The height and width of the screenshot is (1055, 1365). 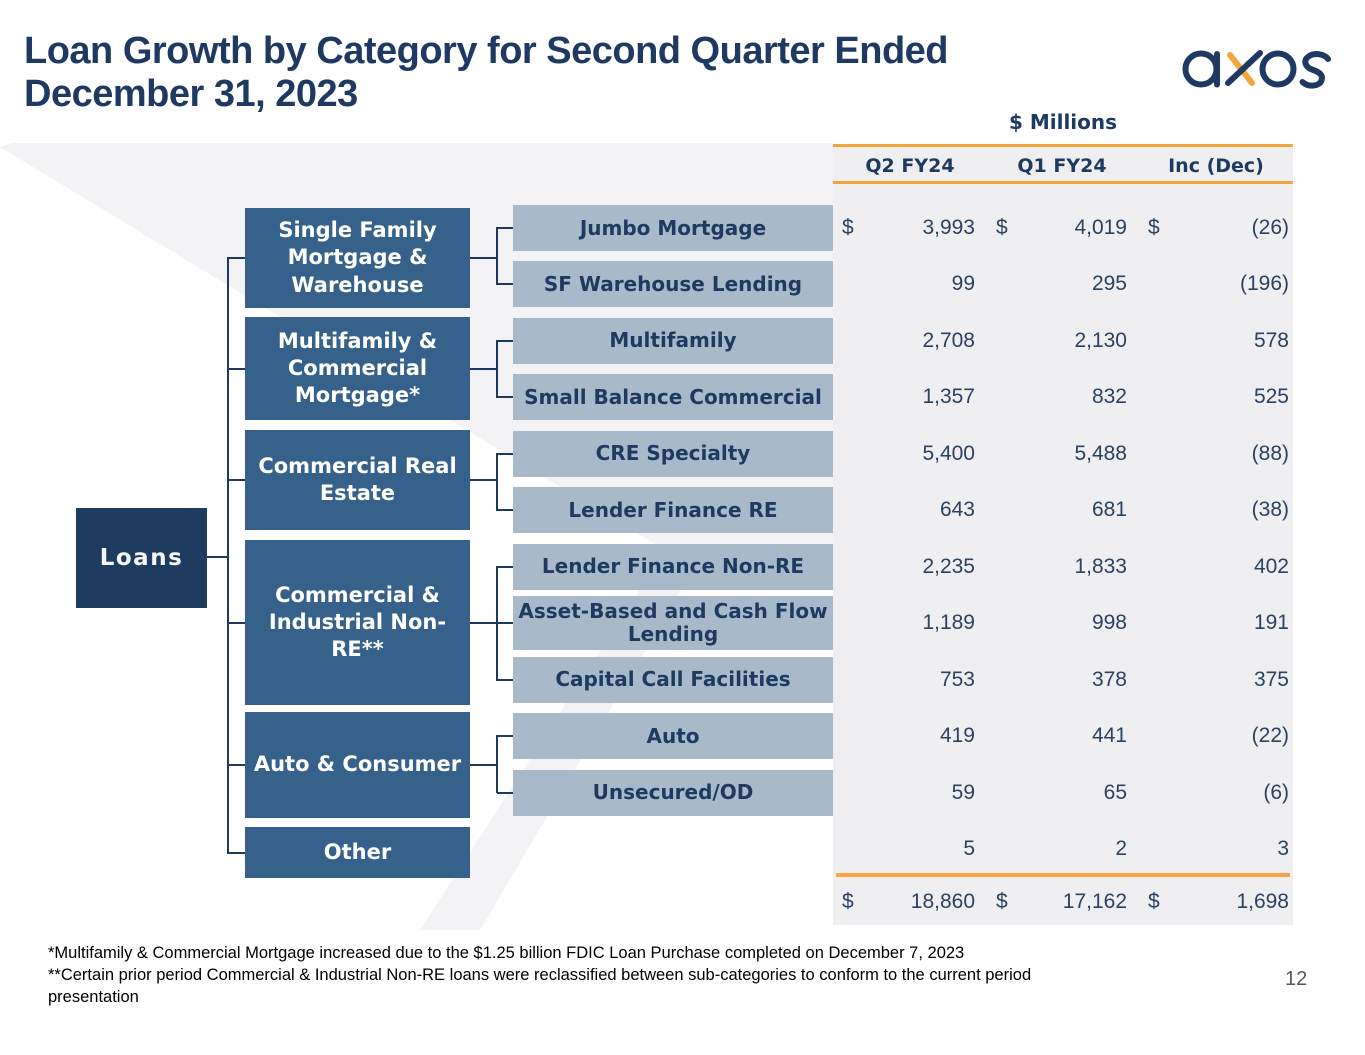 What do you see at coordinates (1109, 397) in the screenshot?
I see `row-3-value-q1: 832` at bounding box center [1109, 397].